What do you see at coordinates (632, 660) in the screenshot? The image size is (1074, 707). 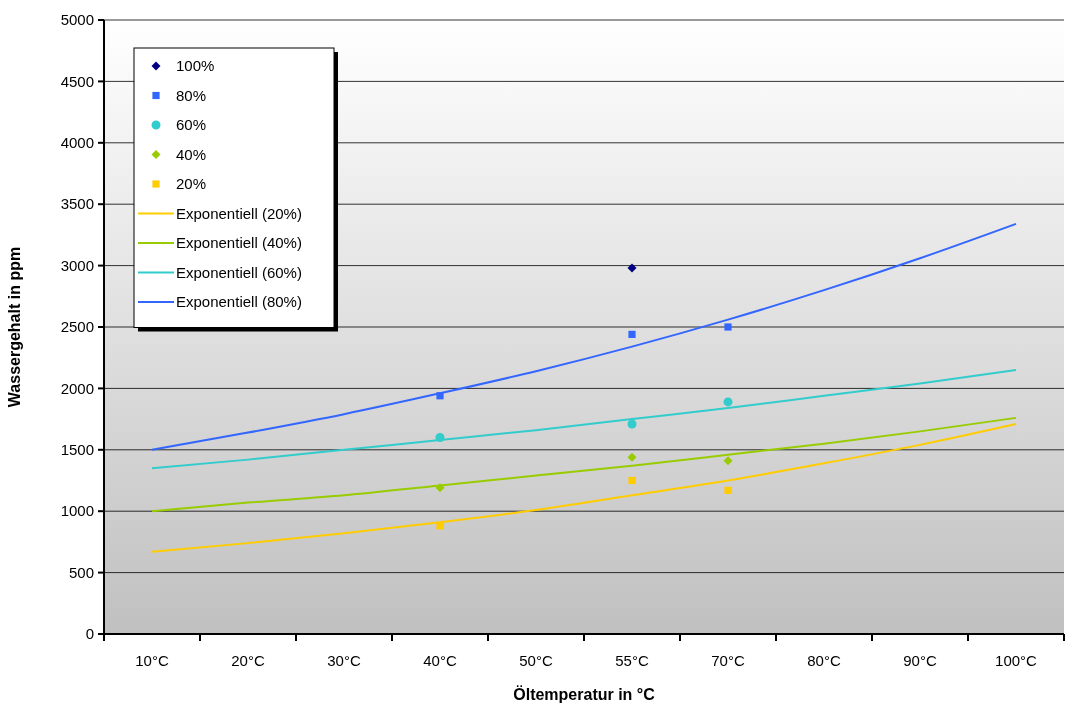 I see `x-tick-label: 55°C` at bounding box center [632, 660].